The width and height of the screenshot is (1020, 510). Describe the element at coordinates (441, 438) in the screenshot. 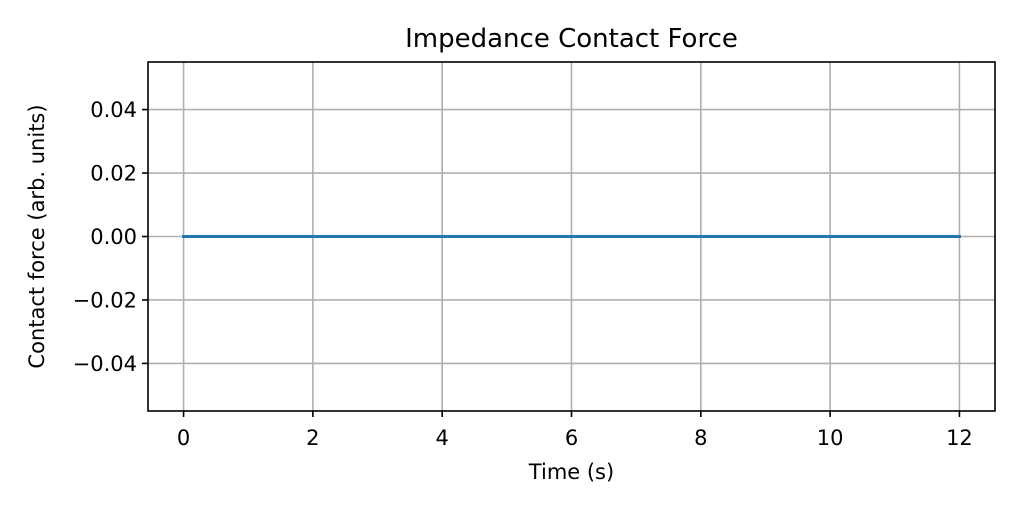

I see `x-tick-label: 4` at that location.